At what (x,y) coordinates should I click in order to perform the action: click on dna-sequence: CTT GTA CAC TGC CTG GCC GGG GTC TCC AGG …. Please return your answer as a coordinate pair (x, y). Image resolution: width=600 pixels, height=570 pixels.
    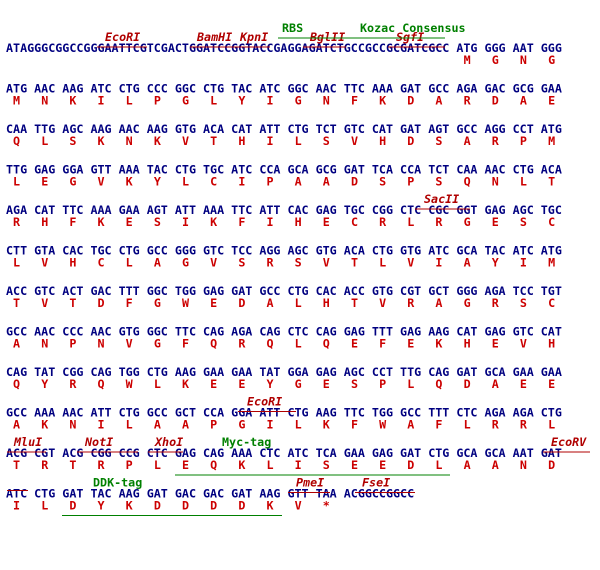
    Looking at the image, I should click on (284, 251).